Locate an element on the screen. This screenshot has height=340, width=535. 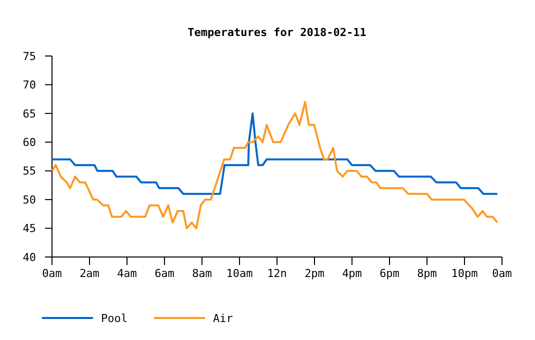
x-tick-label: 8pm is located at coordinates (427, 273).